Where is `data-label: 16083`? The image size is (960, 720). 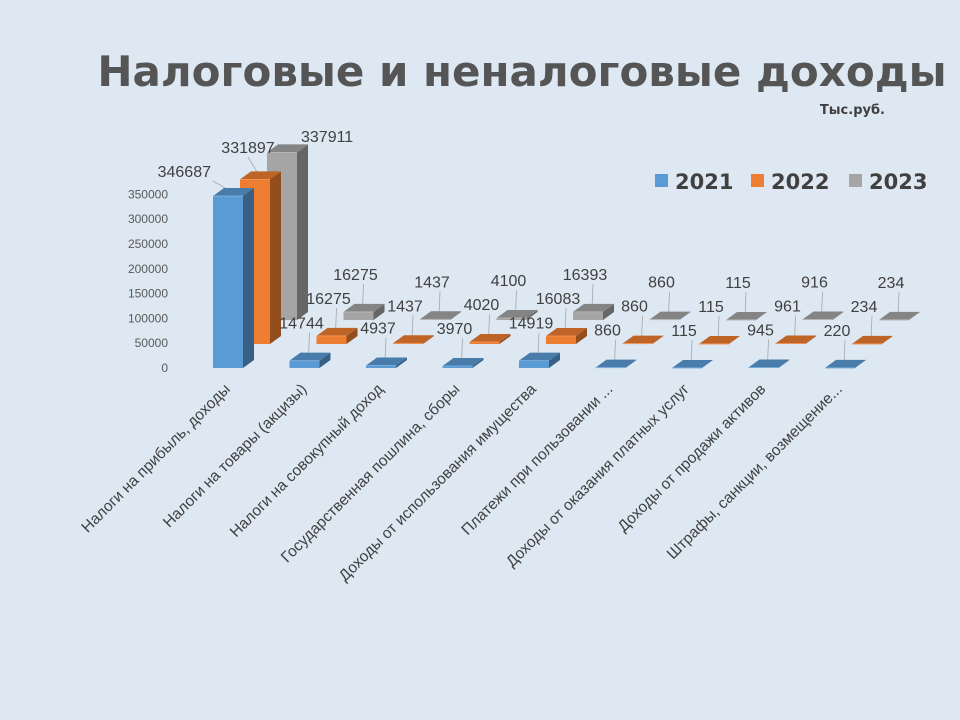 data-label: 16083 is located at coordinates (558, 299).